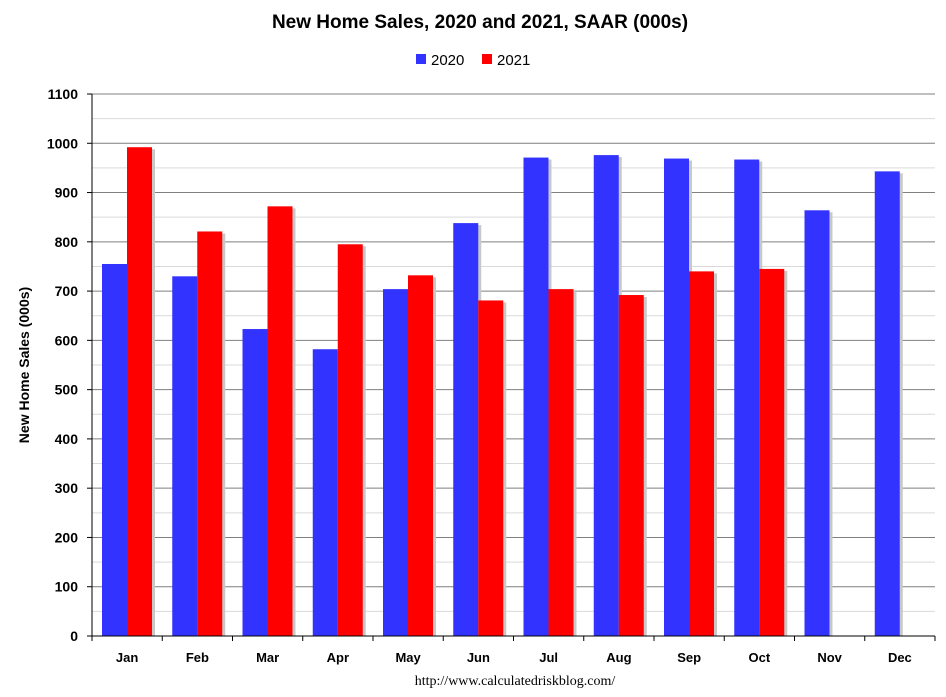  I want to click on x-tick-label: Jan, so click(127, 657).